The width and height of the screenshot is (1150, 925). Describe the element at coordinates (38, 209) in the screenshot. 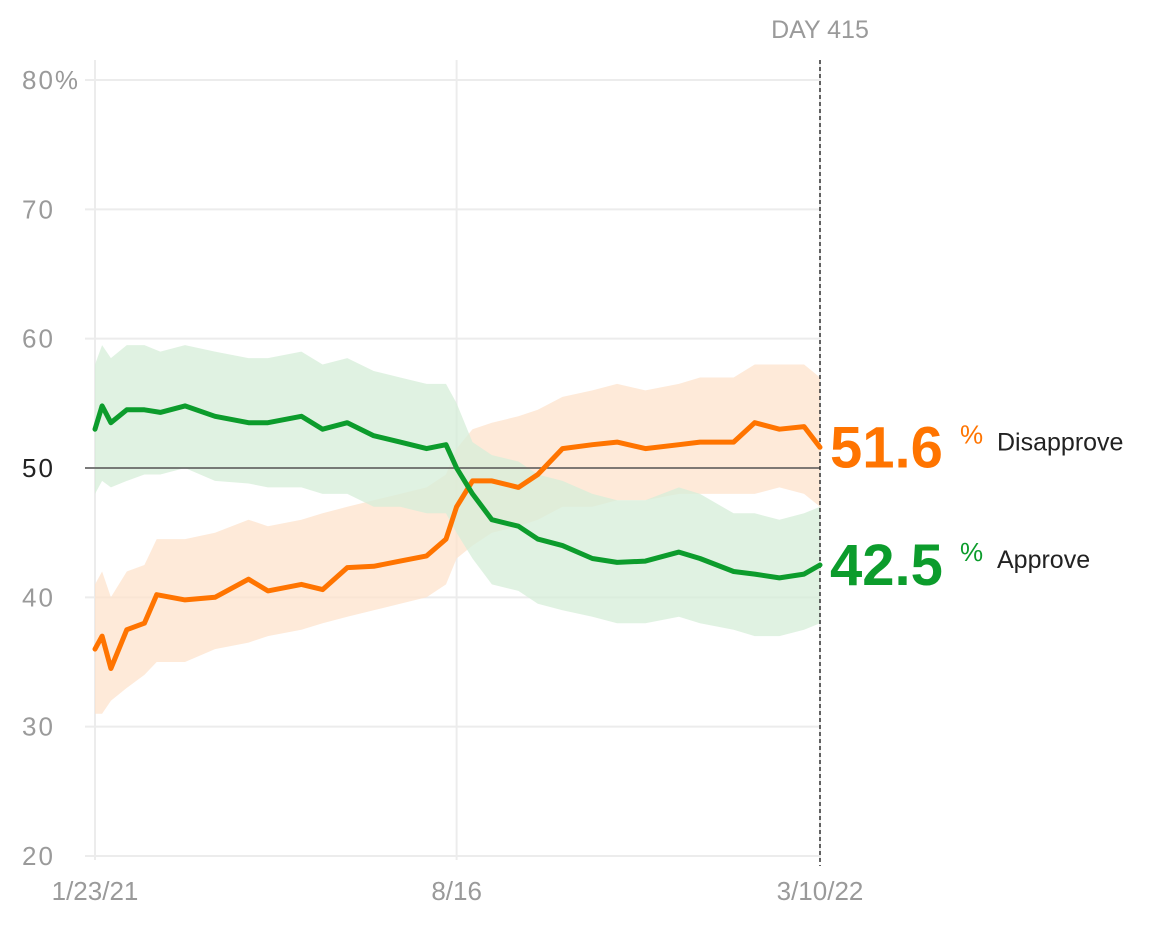

I see `y-tick-label: 70` at that location.